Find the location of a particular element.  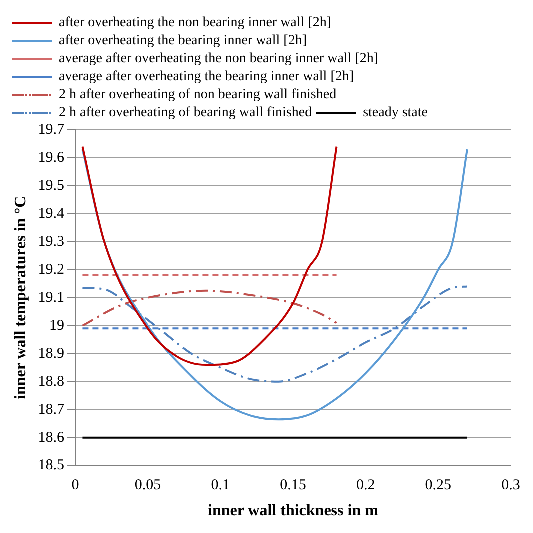

y-tick-label: 19.6 is located at coordinates (51, 158).